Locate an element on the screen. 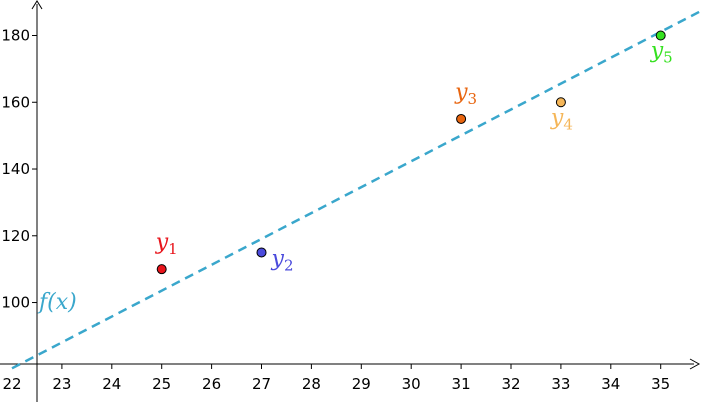  y-tick-label: 160 is located at coordinates (15, 102).